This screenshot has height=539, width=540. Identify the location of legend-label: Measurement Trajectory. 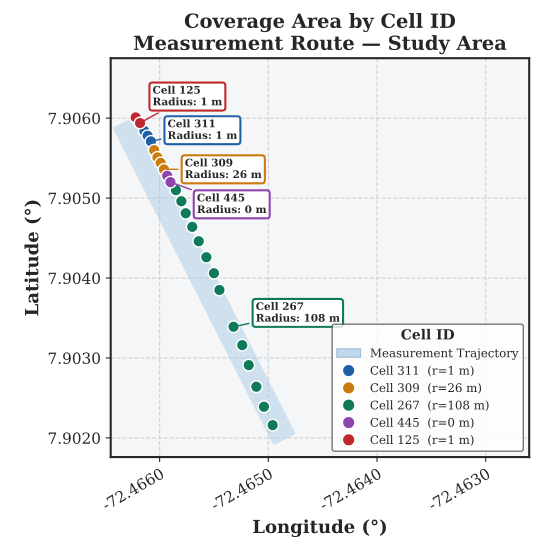
(444, 354).